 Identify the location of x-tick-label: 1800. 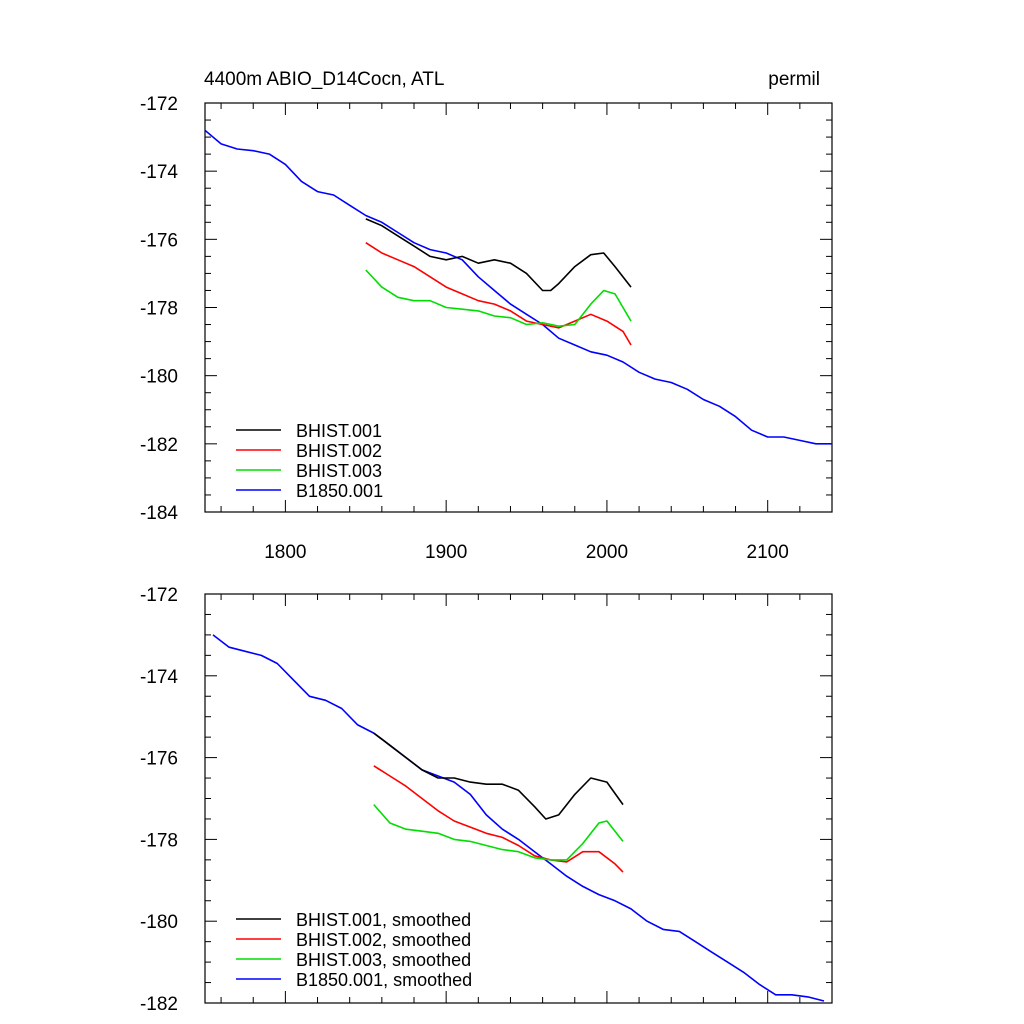
(285, 552).